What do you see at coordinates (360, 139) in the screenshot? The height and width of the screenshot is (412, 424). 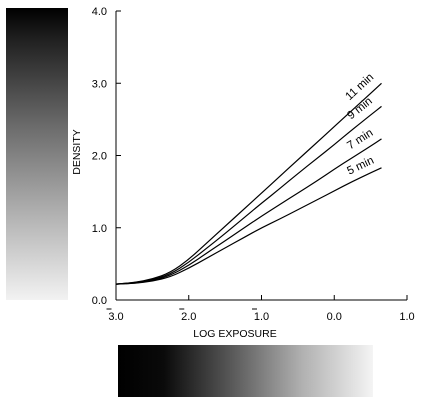 I see `curve-label: 7 min` at bounding box center [360, 139].